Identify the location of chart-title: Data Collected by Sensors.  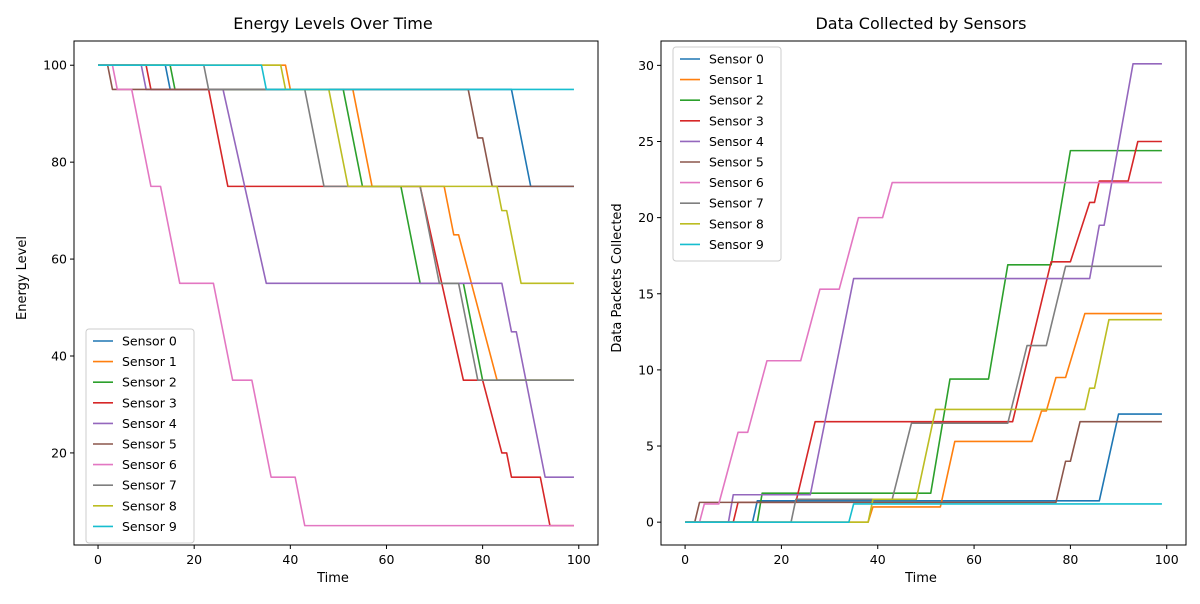
(920, 23).